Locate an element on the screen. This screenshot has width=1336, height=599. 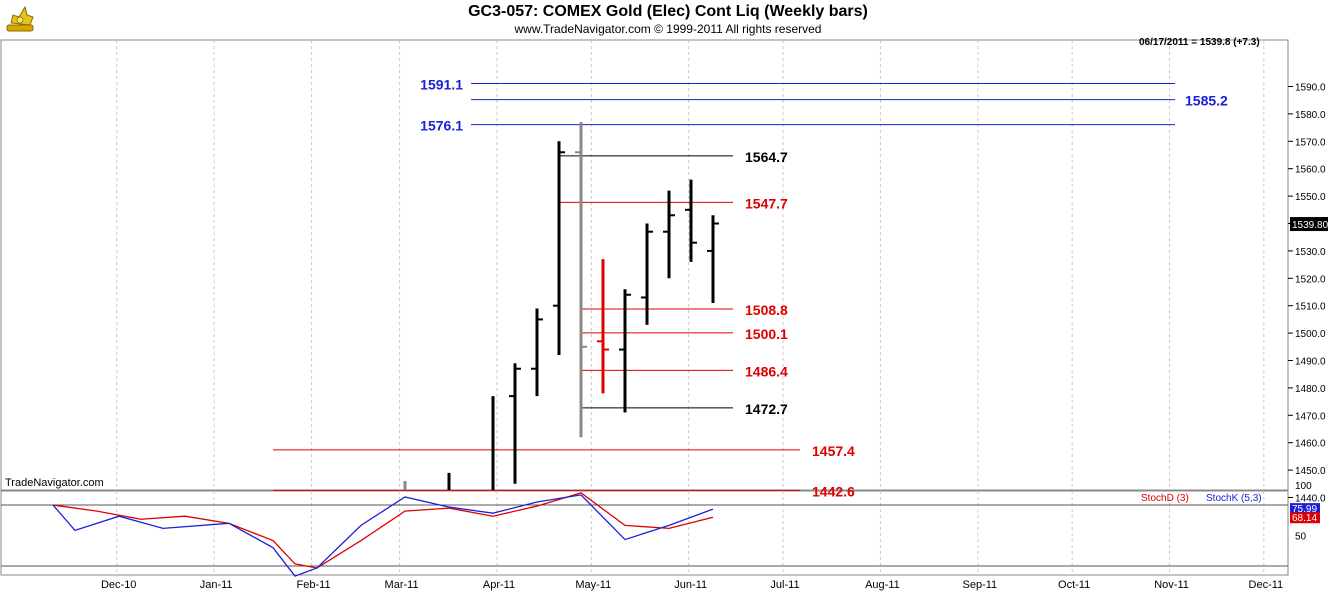
y-tick-label: 1470.0 is located at coordinates (1310, 416).